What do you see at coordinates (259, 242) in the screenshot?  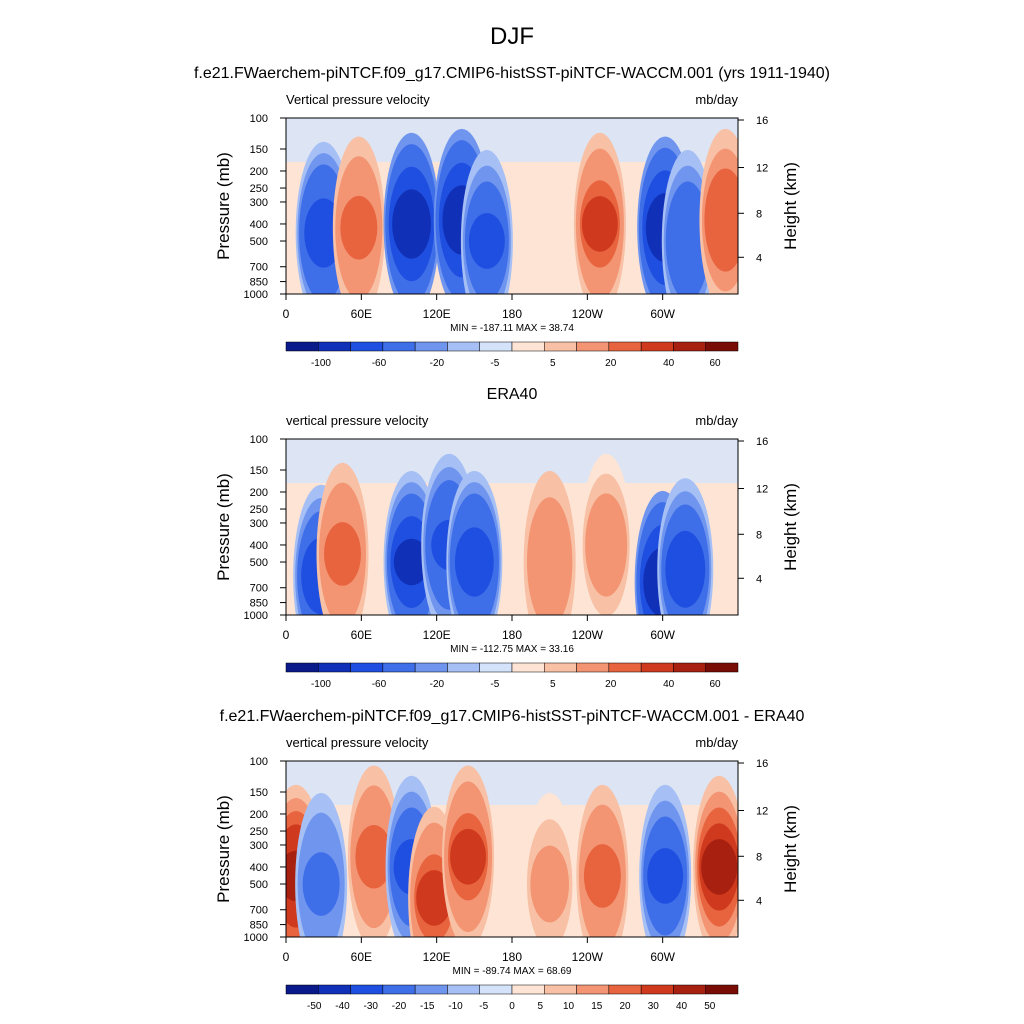 I see `y-tick-label: 500` at bounding box center [259, 242].